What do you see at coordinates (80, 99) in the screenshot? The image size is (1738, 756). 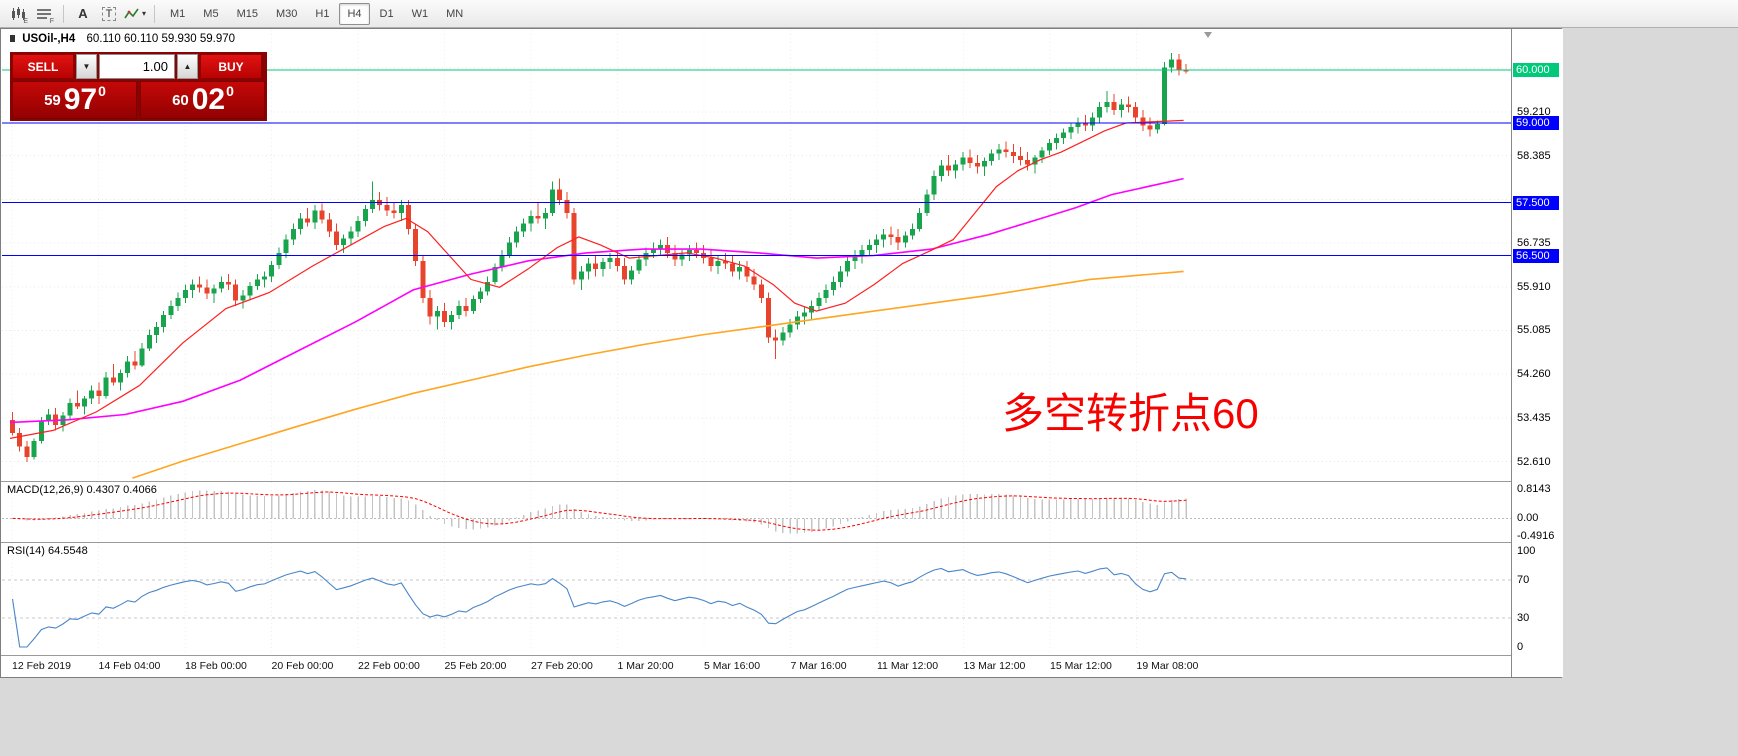 I see `sell-price-big: 97` at bounding box center [80, 99].